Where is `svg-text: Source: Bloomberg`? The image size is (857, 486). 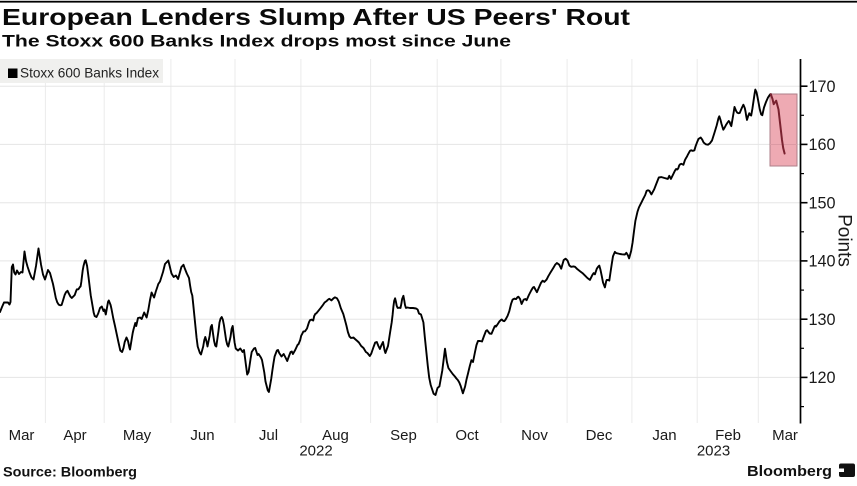 svg-text: Source: Bloomberg is located at coordinates (70, 472).